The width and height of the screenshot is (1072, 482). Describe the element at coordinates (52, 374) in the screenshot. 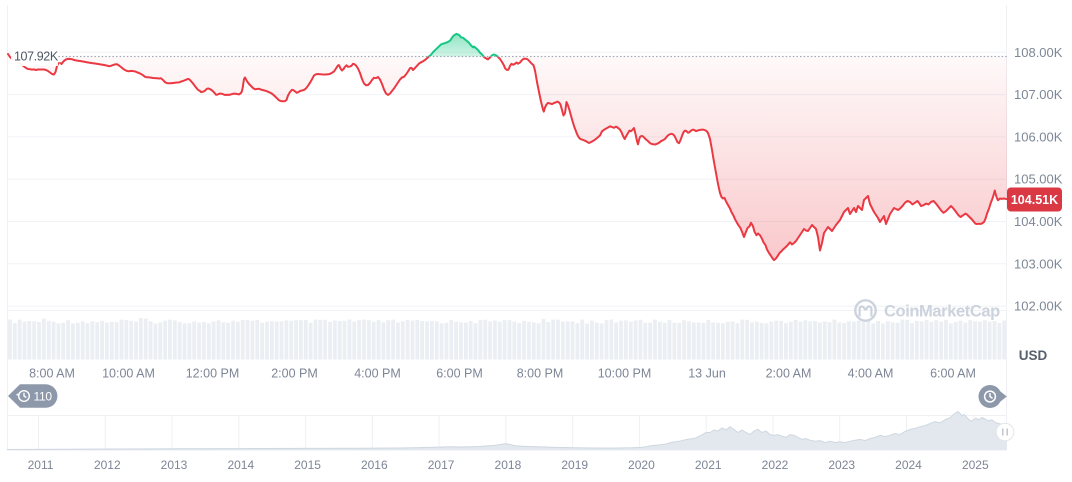

I see `svg-text: 8:00 AM` at that location.